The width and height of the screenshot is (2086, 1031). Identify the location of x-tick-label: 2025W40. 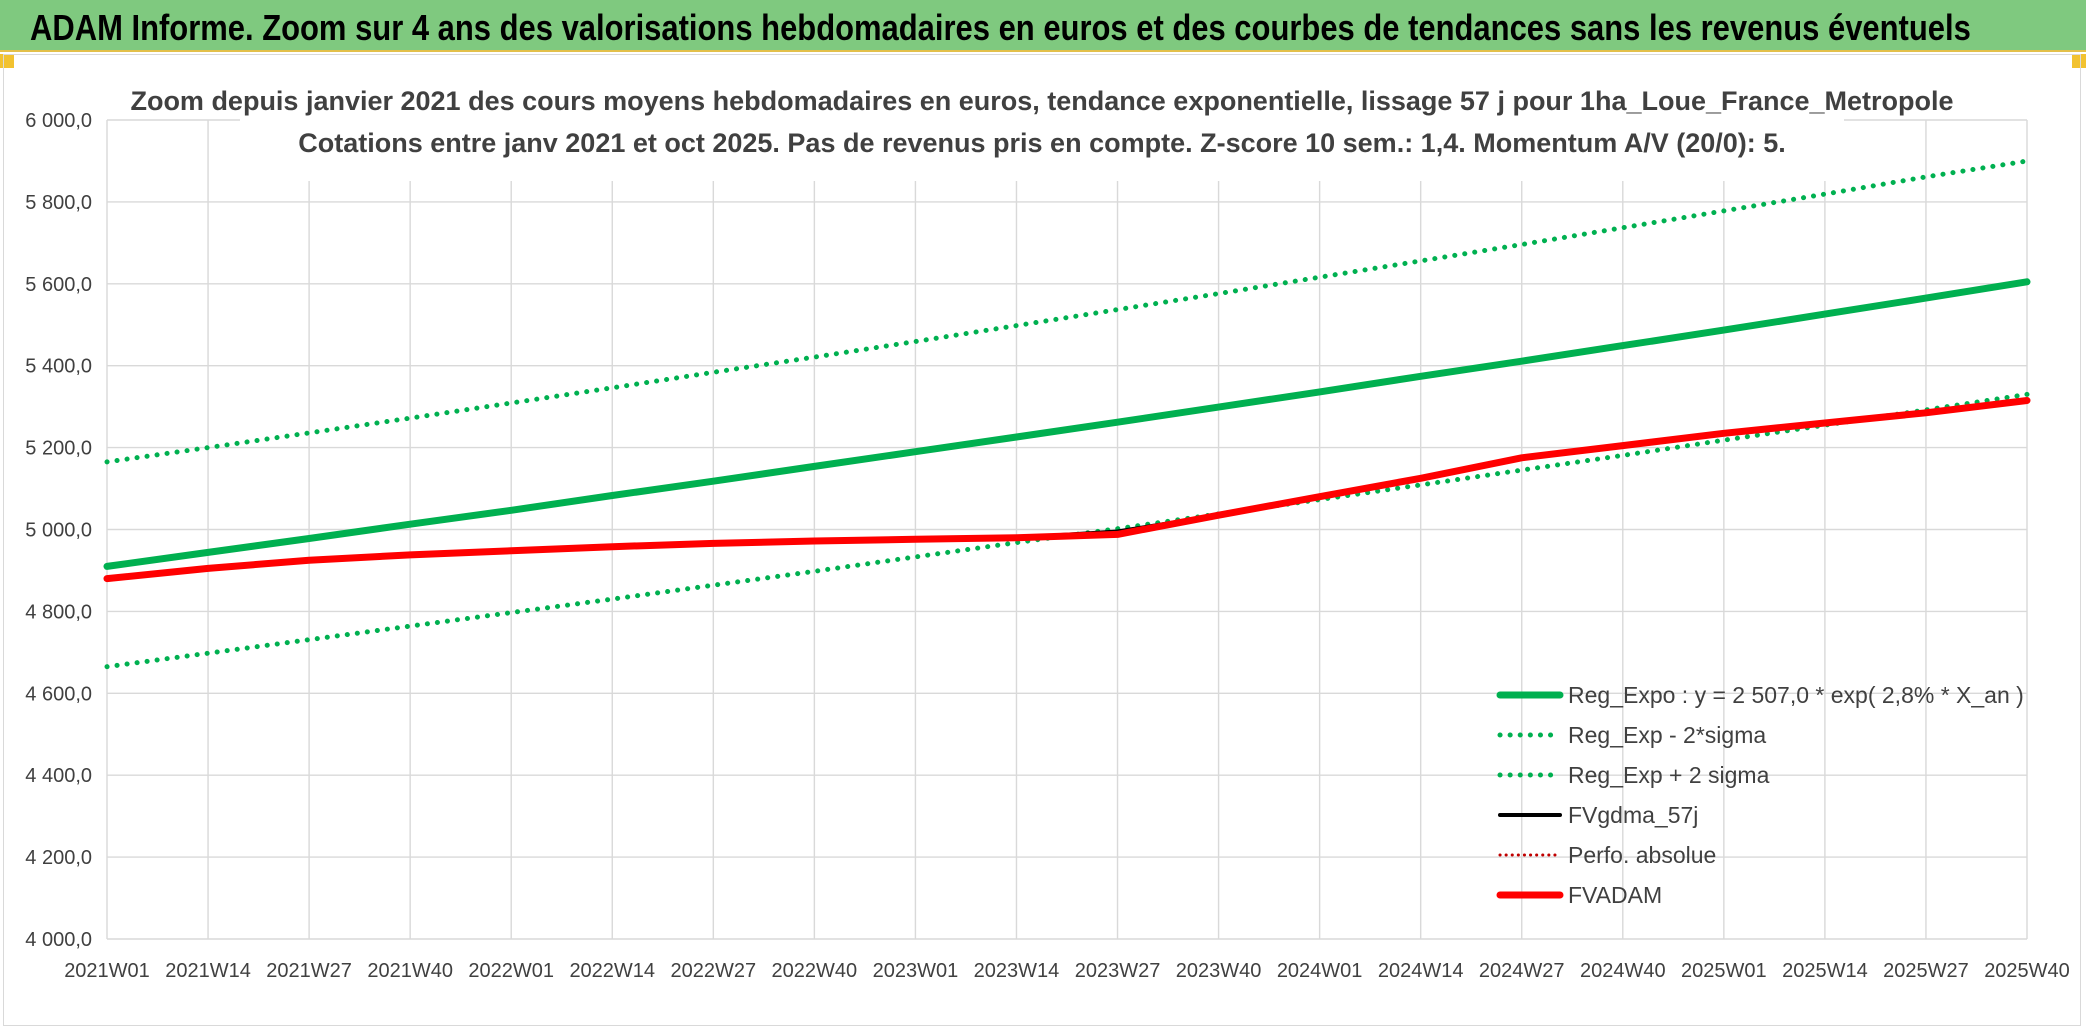
(2027, 971).